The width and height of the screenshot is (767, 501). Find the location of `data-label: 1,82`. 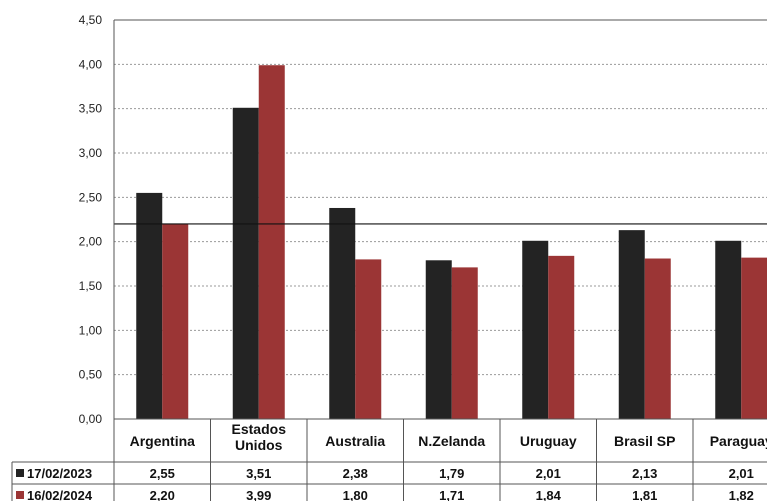

data-label: 1,82 is located at coordinates (741, 494).